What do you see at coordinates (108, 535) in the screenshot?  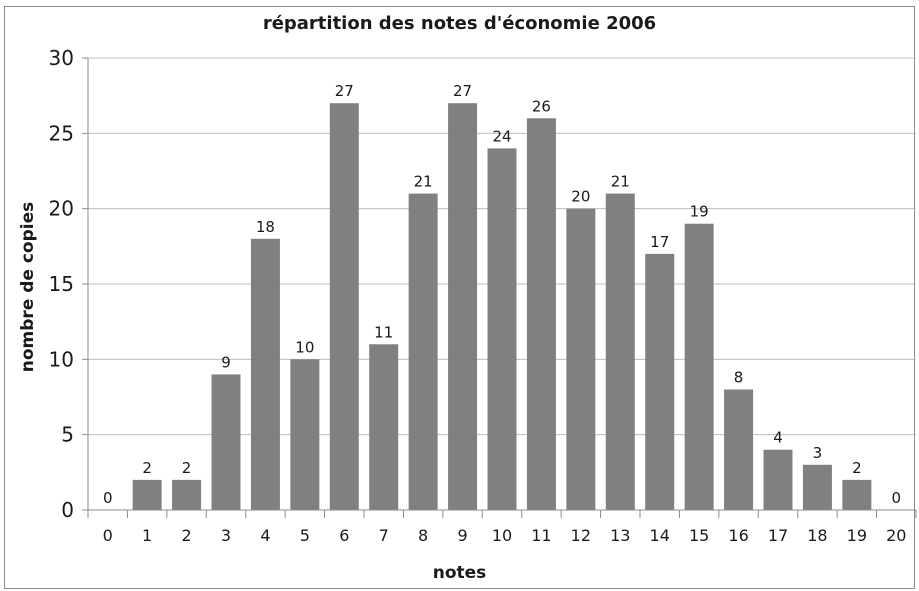 I see `x-tick-label: 0` at bounding box center [108, 535].